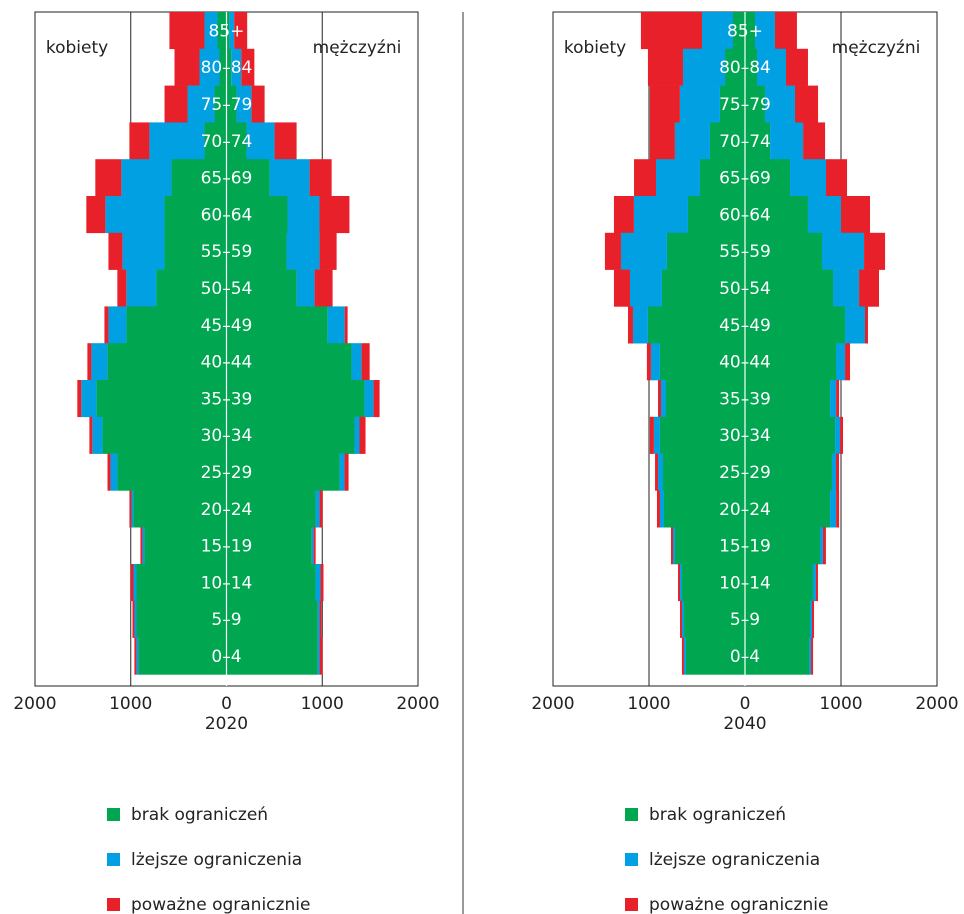 This screenshot has height=914, width=964. What do you see at coordinates (745, 583) in the screenshot?
I see `age-label: 10–14` at bounding box center [745, 583].